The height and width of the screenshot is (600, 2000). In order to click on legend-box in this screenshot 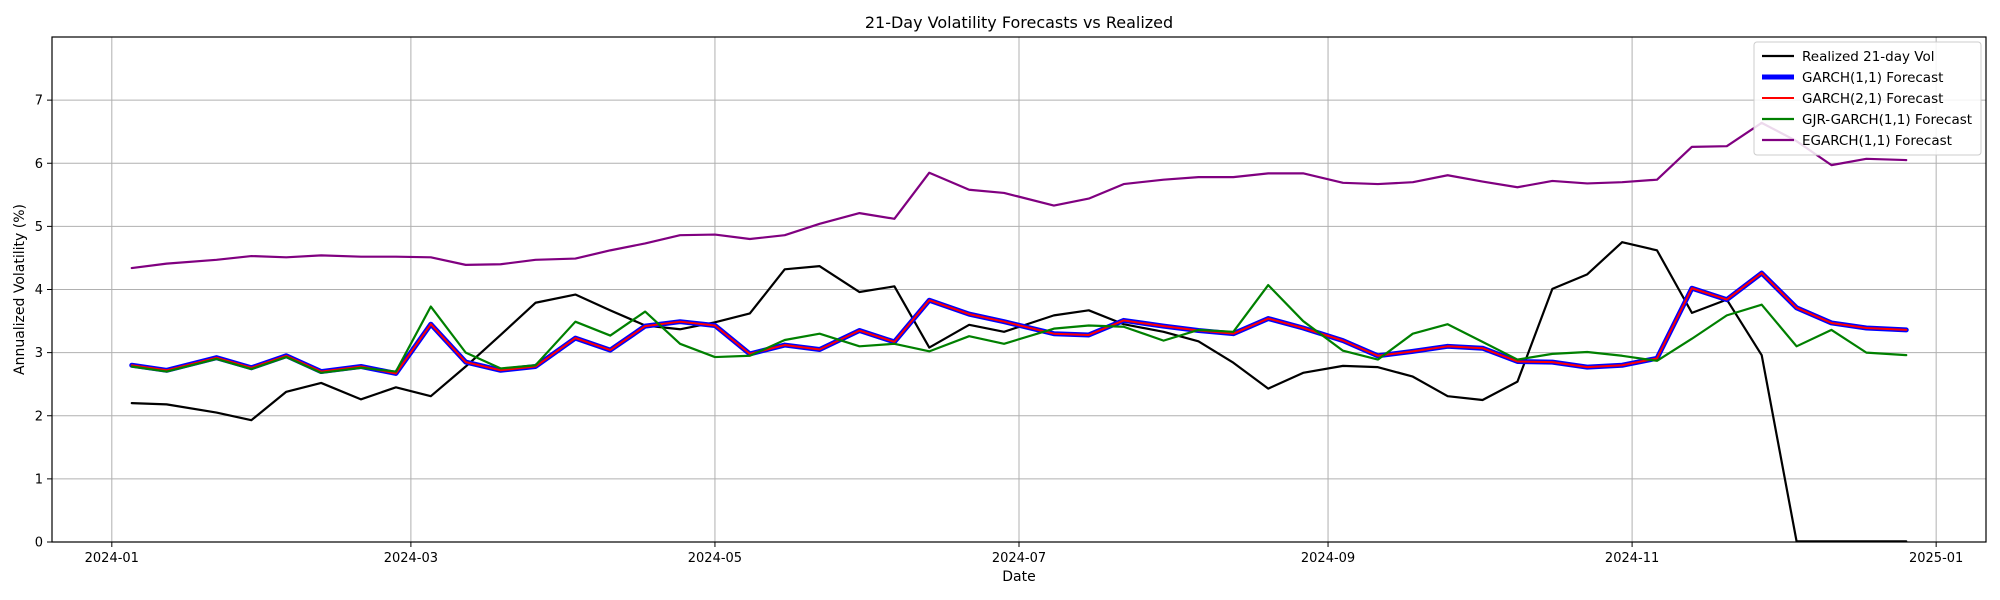, I will do `click(1867, 98)`.